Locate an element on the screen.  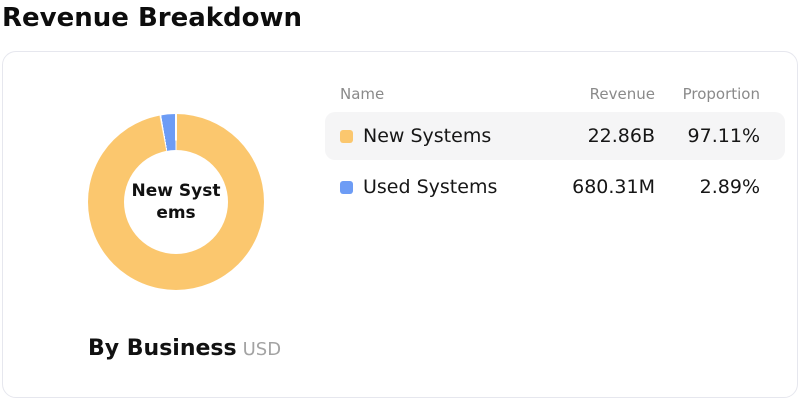
chart-caption: By Business USD is located at coordinates (184, 348).